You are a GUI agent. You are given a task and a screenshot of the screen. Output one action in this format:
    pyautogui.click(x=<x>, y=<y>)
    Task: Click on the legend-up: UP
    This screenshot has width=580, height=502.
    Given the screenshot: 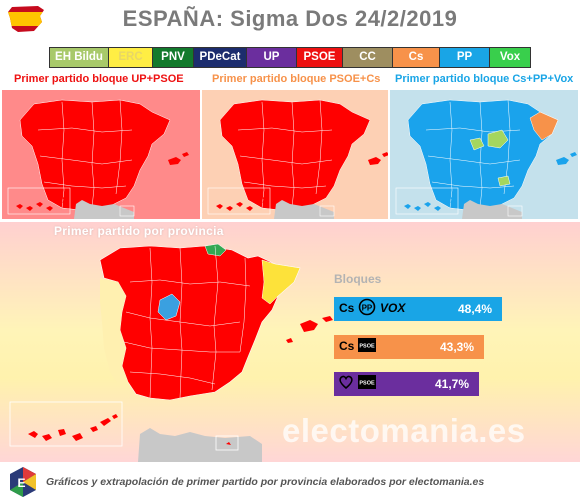 What is the action you would take?
    pyautogui.click(x=272, y=57)
    